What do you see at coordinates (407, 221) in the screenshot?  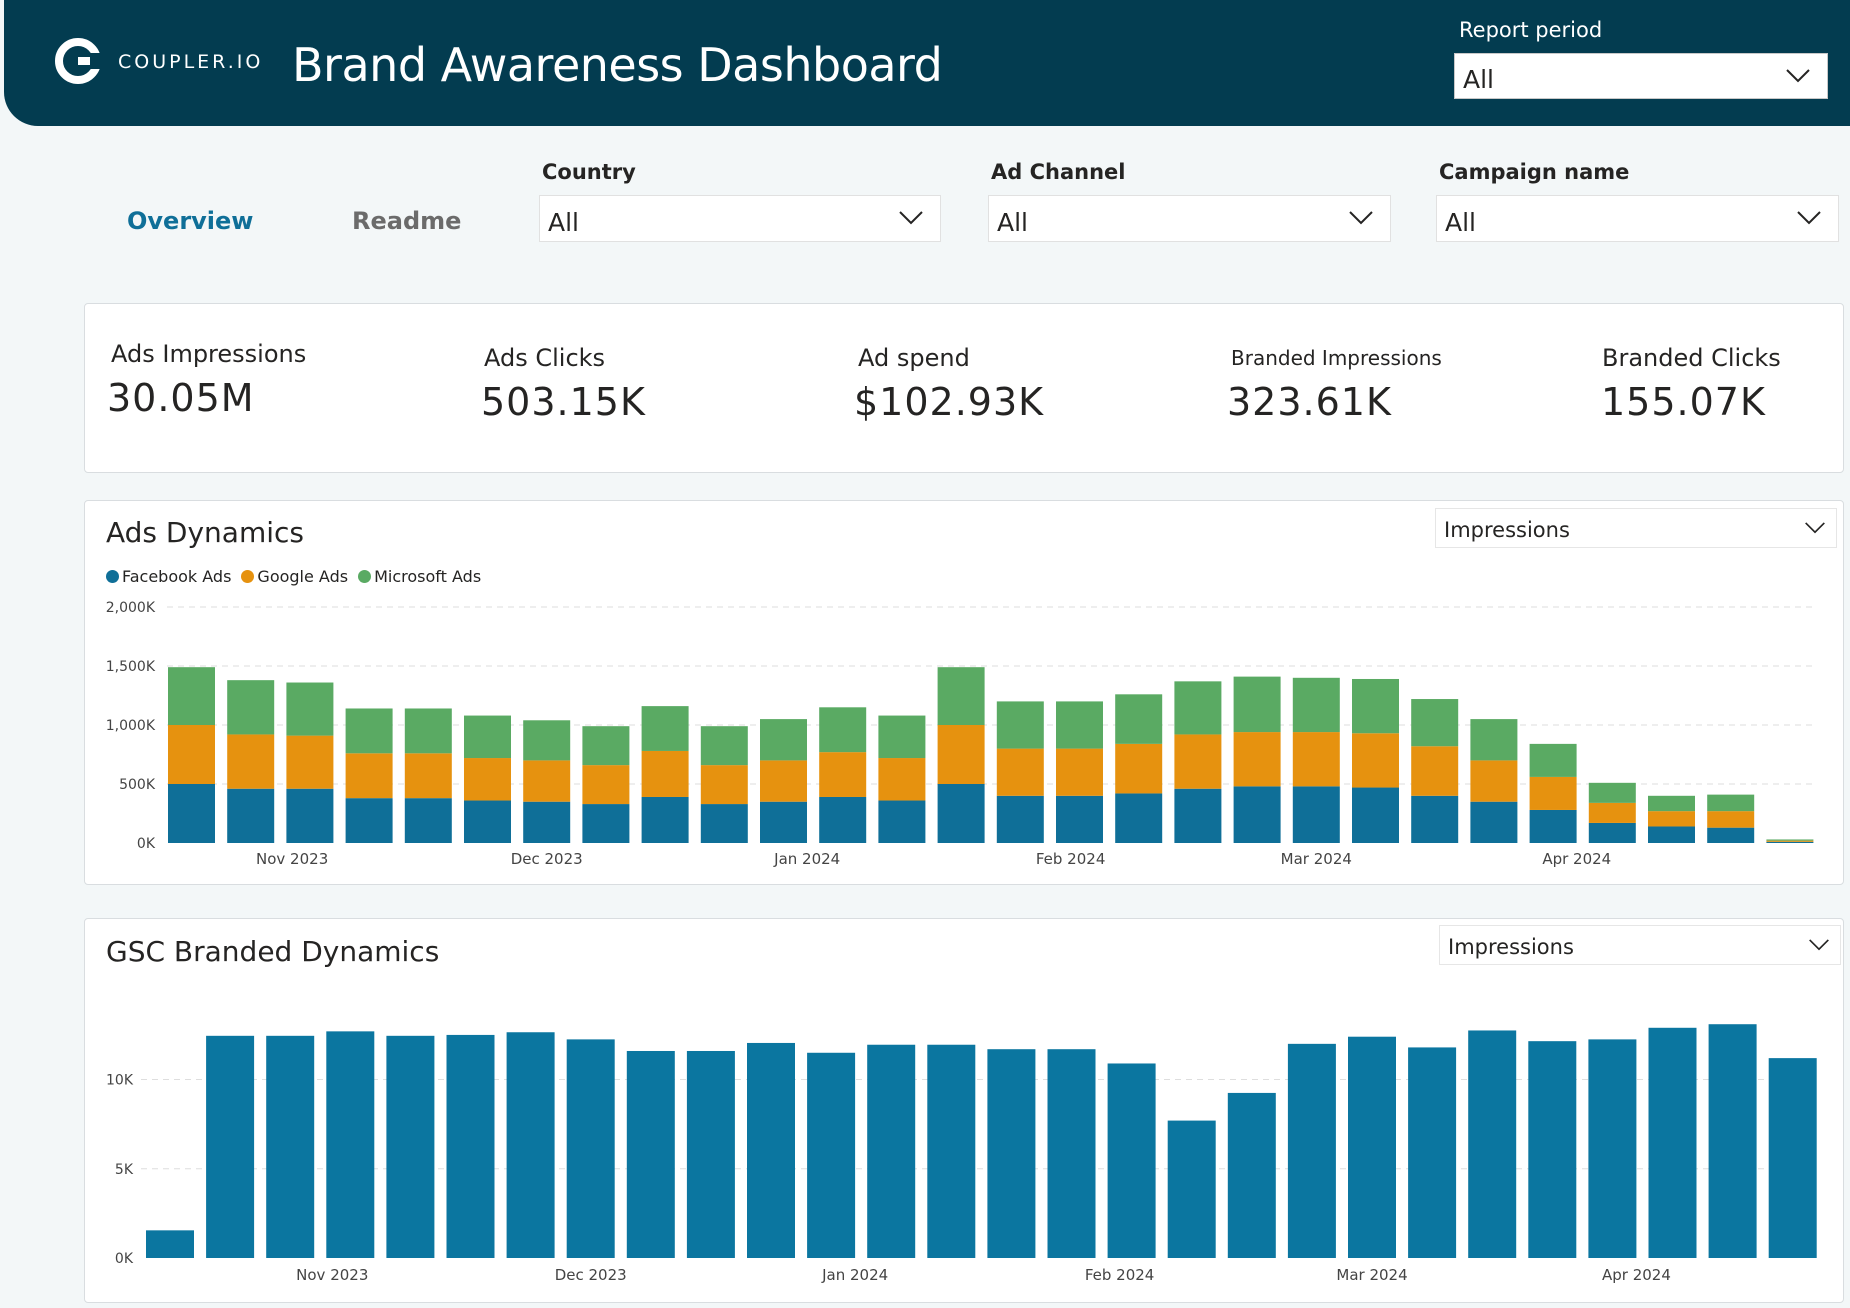 I see `tab-readme: Readme` at bounding box center [407, 221].